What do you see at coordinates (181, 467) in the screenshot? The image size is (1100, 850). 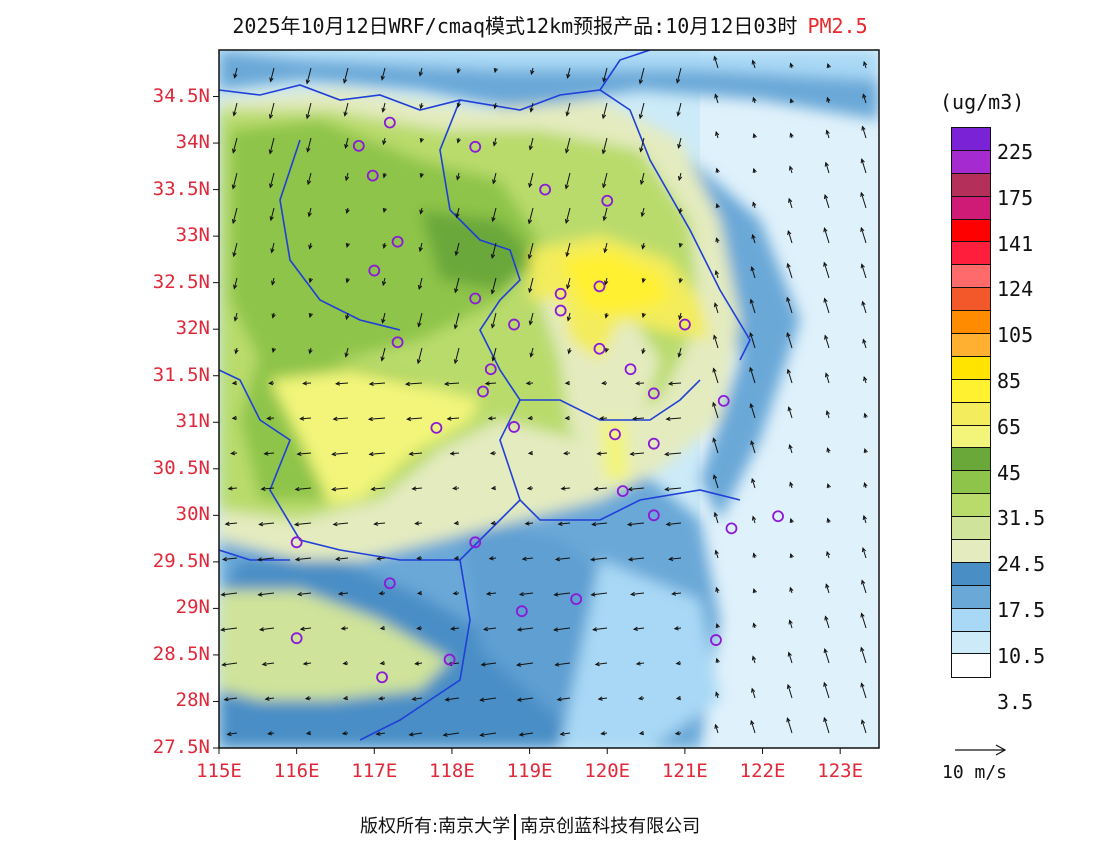 I see `y-tick-label: 30.5N` at bounding box center [181, 467].